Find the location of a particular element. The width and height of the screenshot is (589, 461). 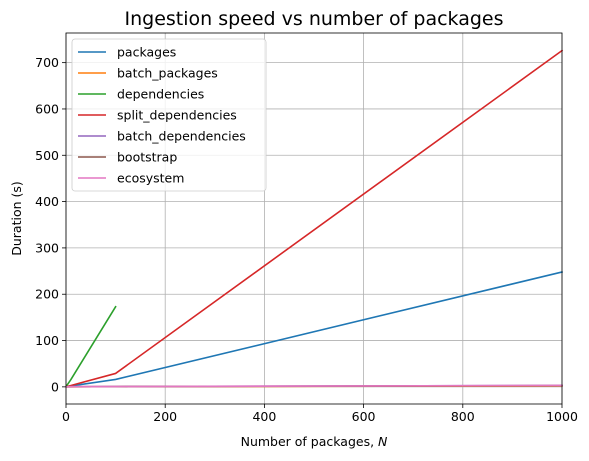

y-tick-label: 600 is located at coordinates (47, 108).